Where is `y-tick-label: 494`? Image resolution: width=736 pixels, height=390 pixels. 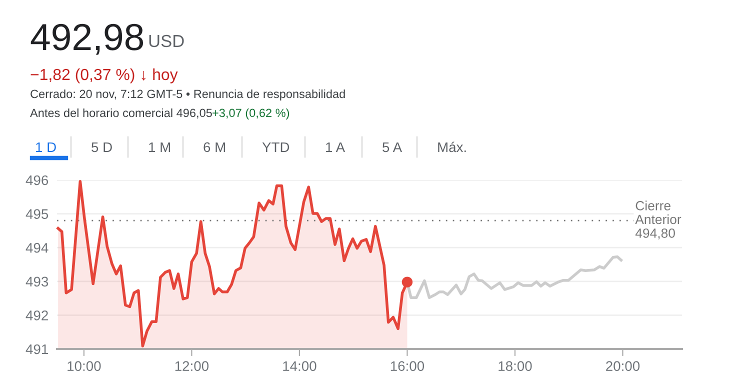 y-tick-label: 494 is located at coordinates (37, 247).